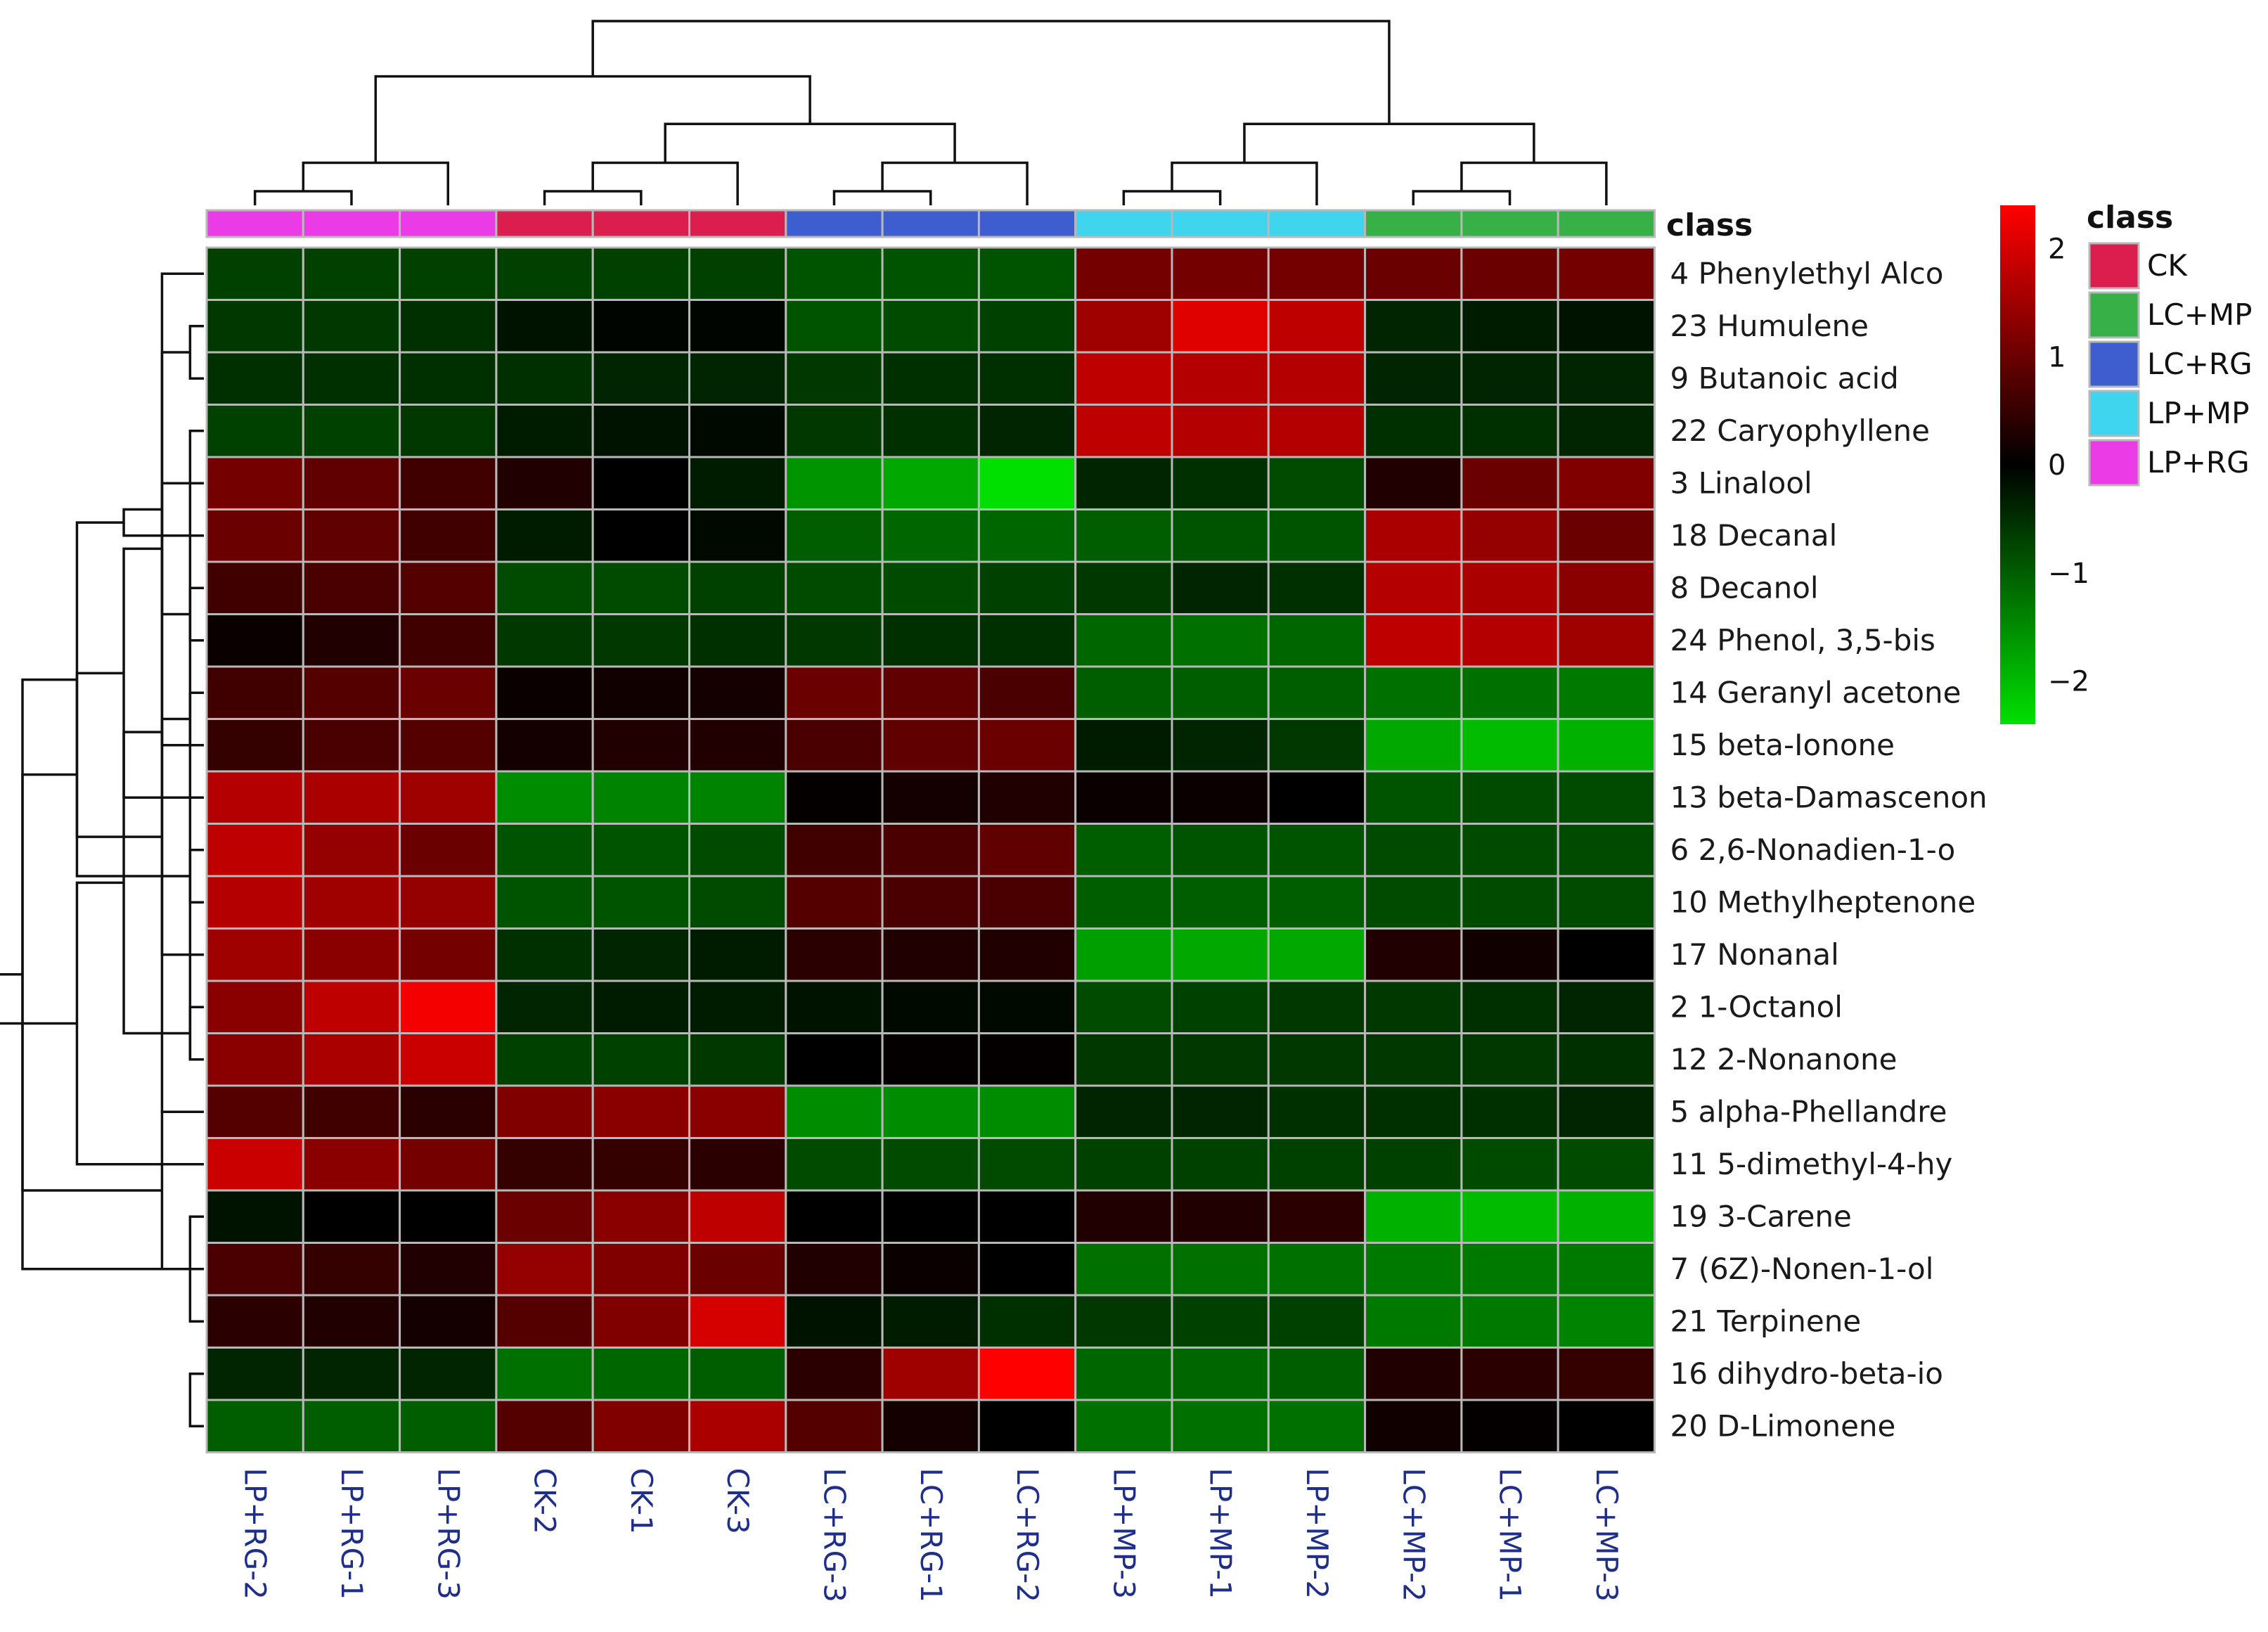 This screenshot has width=2268, height=1632. What do you see at coordinates (1802, 640) in the screenshot?
I see `row-label: 24 Phenol, 3,5-bis` at bounding box center [1802, 640].